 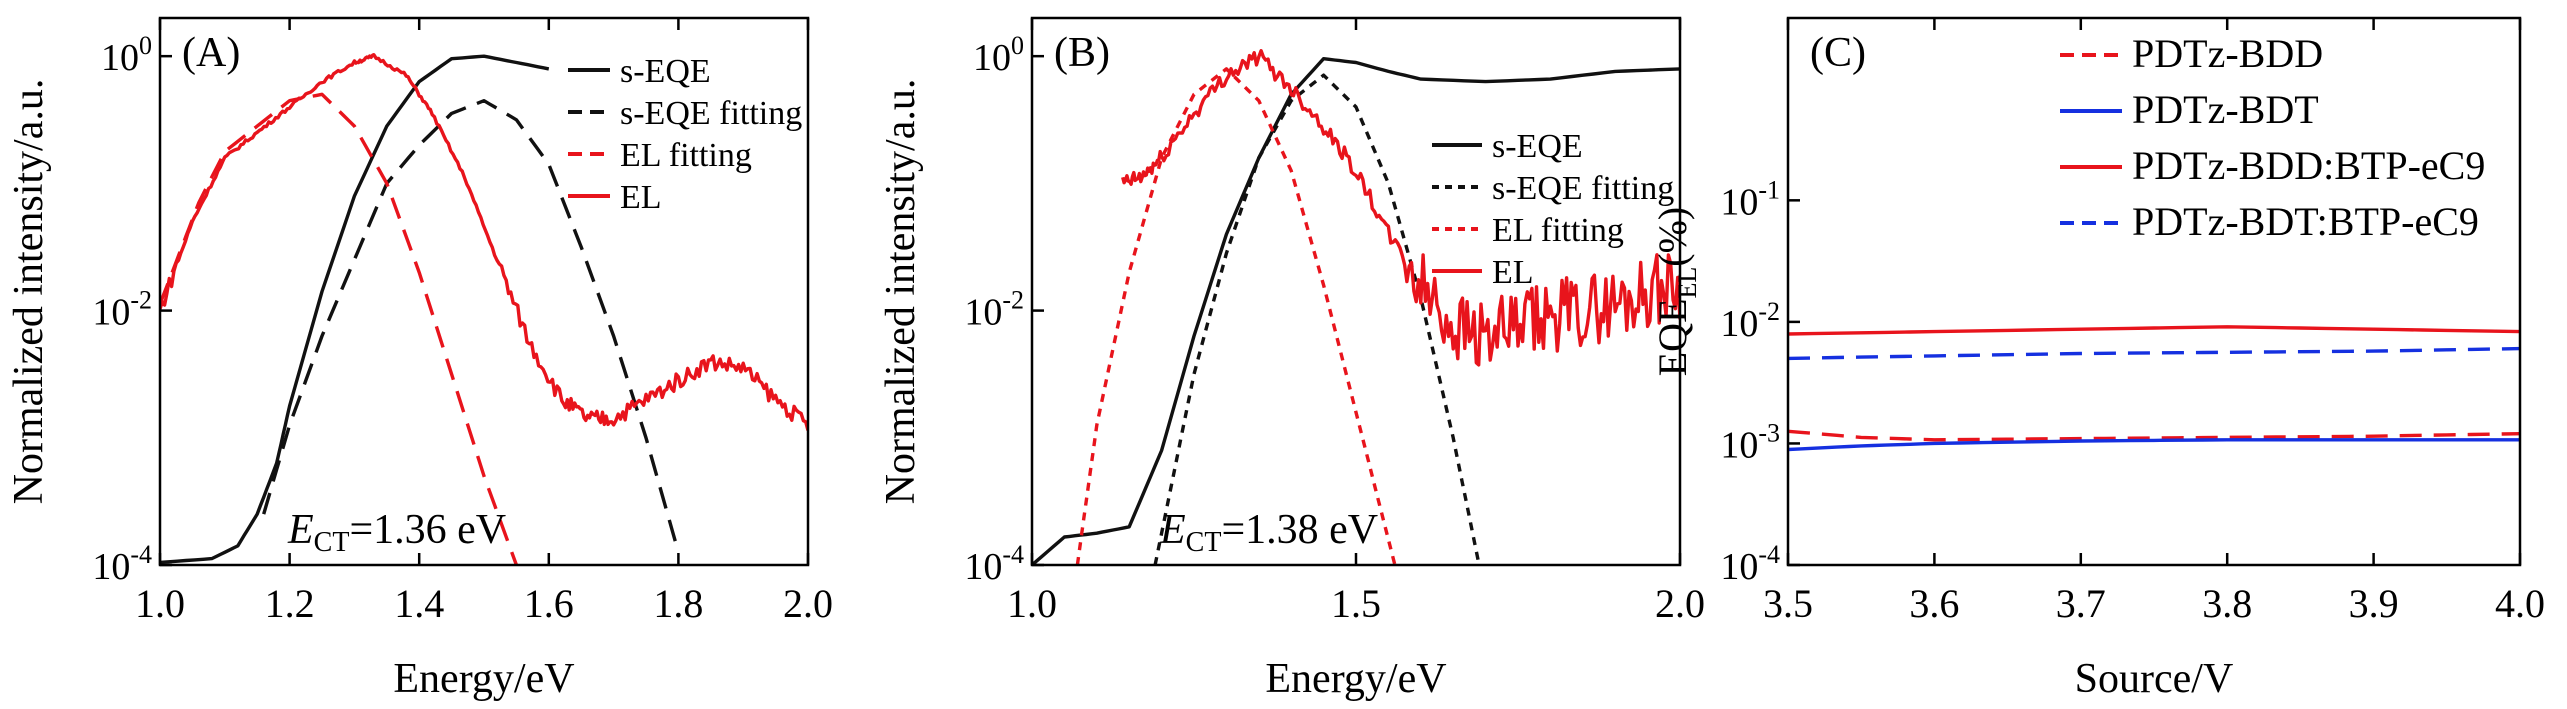 What do you see at coordinates (290, 603) in the screenshot?
I see `x-tick-label: 1.2` at bounding box center [290, 603].